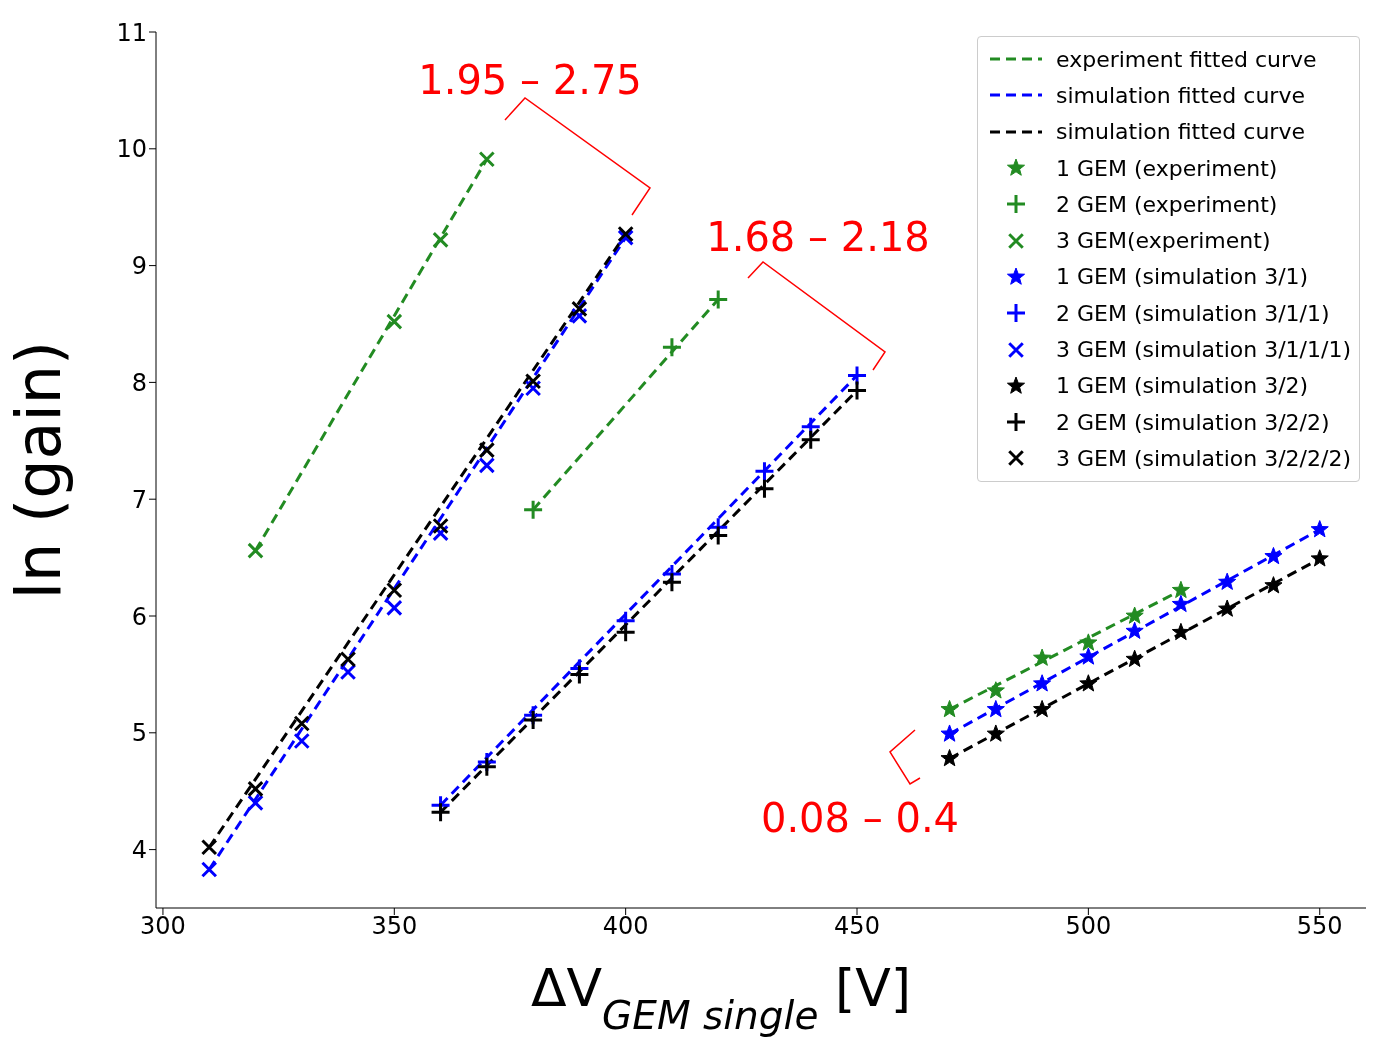 Image resolution: width=1374 pixels, height=1043 pixels. Describe the element at coordinates (139, 266) in the screenshot. I see `y-tick-label: 9` at that location.